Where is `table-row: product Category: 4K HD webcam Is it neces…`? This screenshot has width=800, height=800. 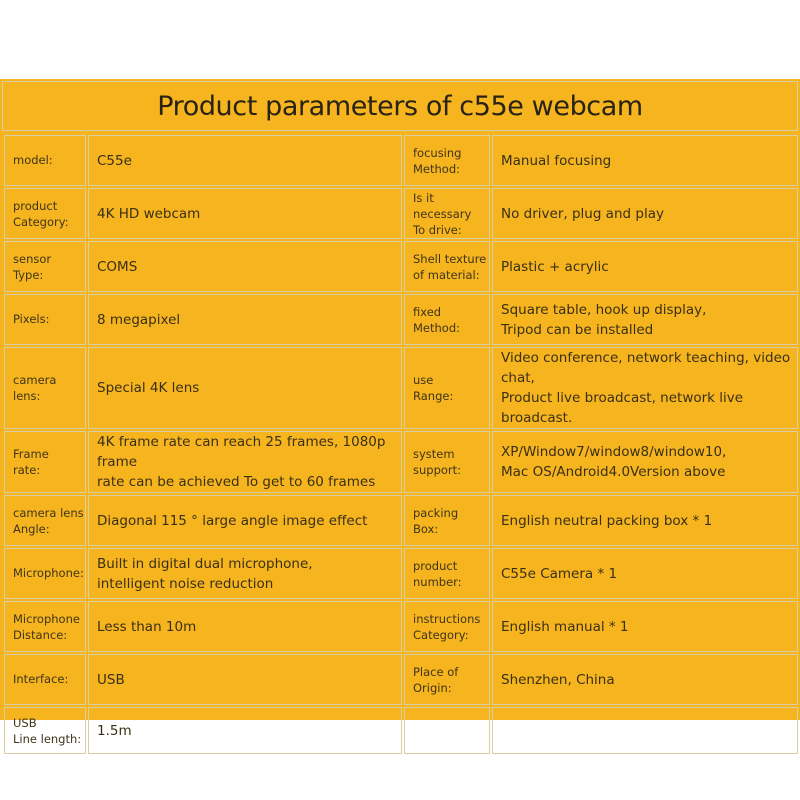 table-row: product Category: 4K HD webcam Is it neces… is located at coordinates (401, 213).